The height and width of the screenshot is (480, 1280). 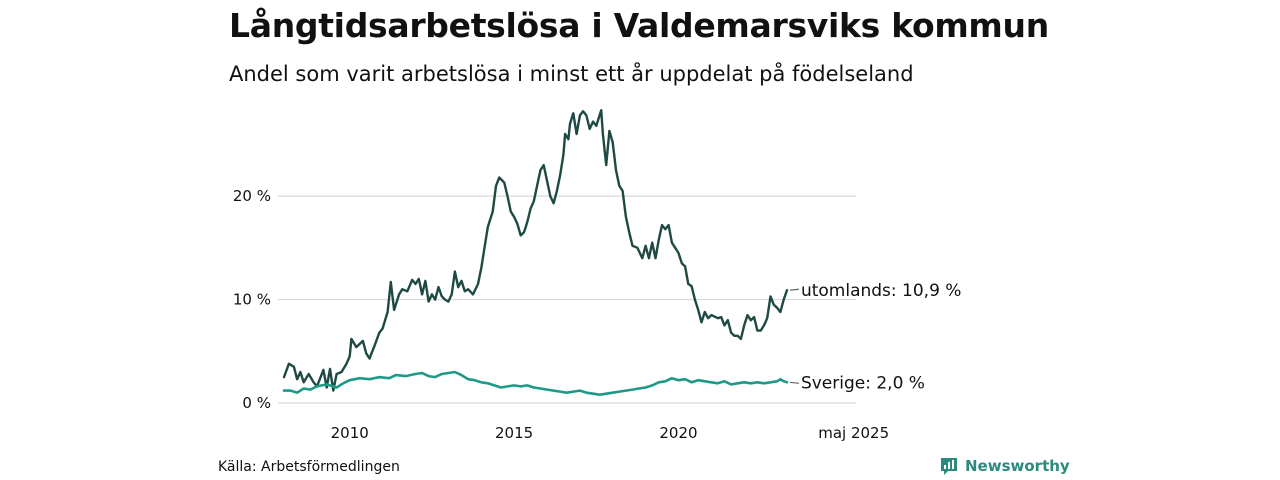 I want to click on newsworthy-logo-icon, so click(x=949, y=466).